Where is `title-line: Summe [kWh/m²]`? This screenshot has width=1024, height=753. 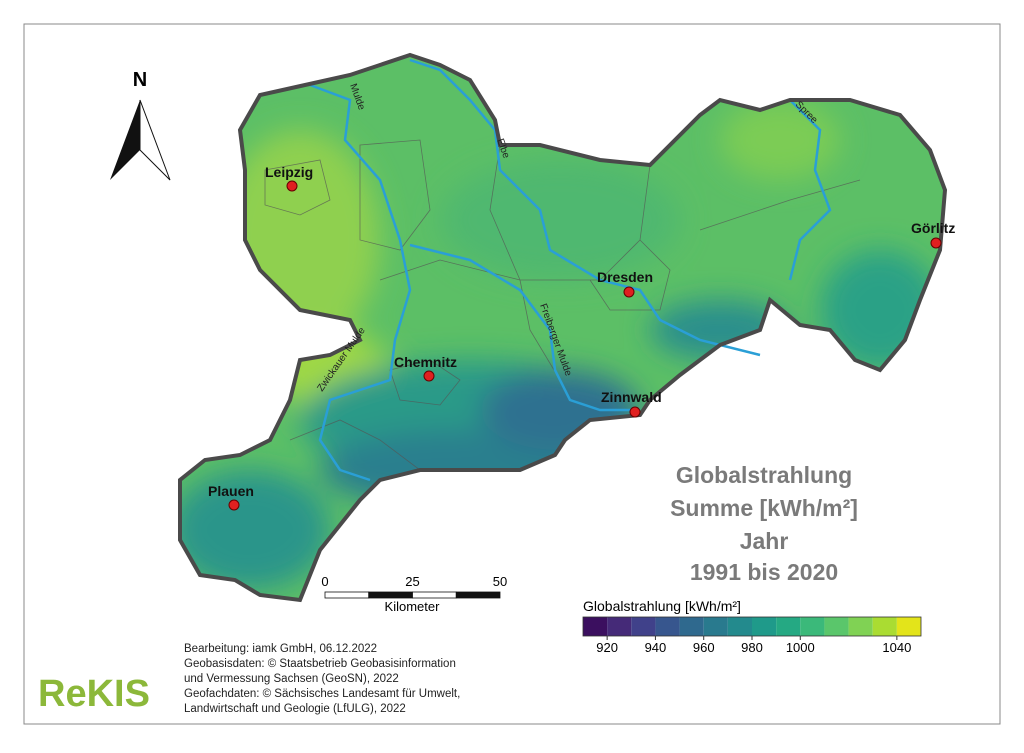
title-line: Summe [kWh/m²] is located at coordinates (764, 508).